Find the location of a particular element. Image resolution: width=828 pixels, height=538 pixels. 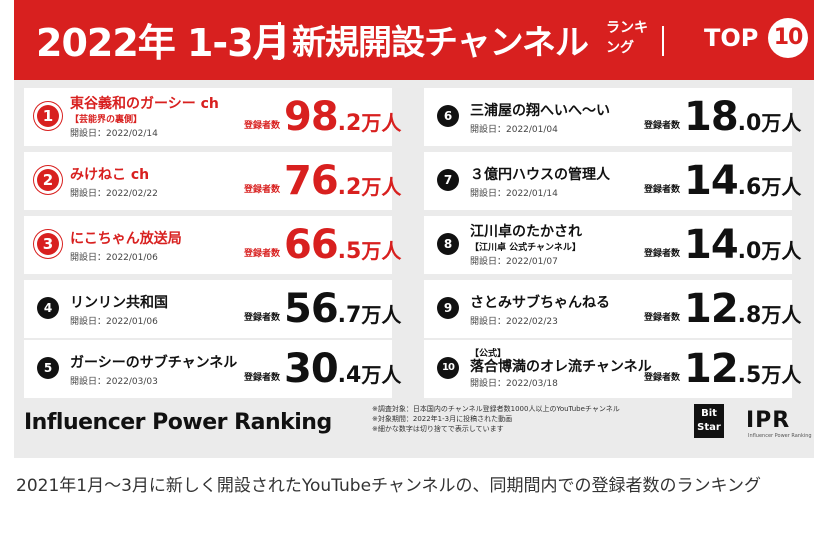

subscriber-count: 14.0万人 is located at coordinates (742, 245).